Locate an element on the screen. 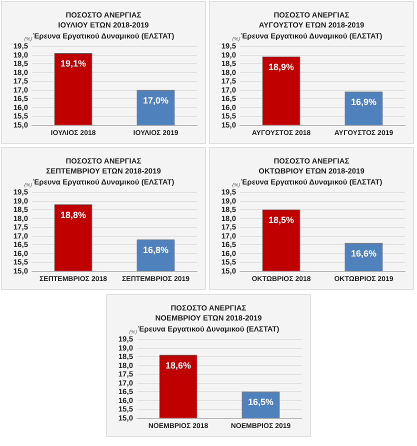 The height and width of the screenshot is (446, 417). data-label: 18,6% is located at coordinates (178, 365).